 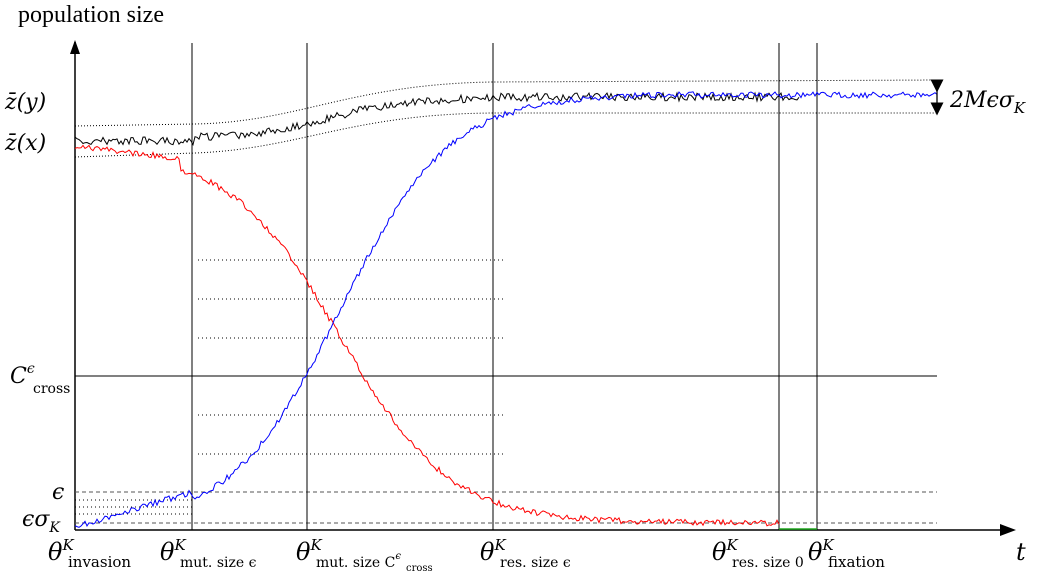 I want to click on x-axis-arrow-icon, so click(x=1008, y=530).